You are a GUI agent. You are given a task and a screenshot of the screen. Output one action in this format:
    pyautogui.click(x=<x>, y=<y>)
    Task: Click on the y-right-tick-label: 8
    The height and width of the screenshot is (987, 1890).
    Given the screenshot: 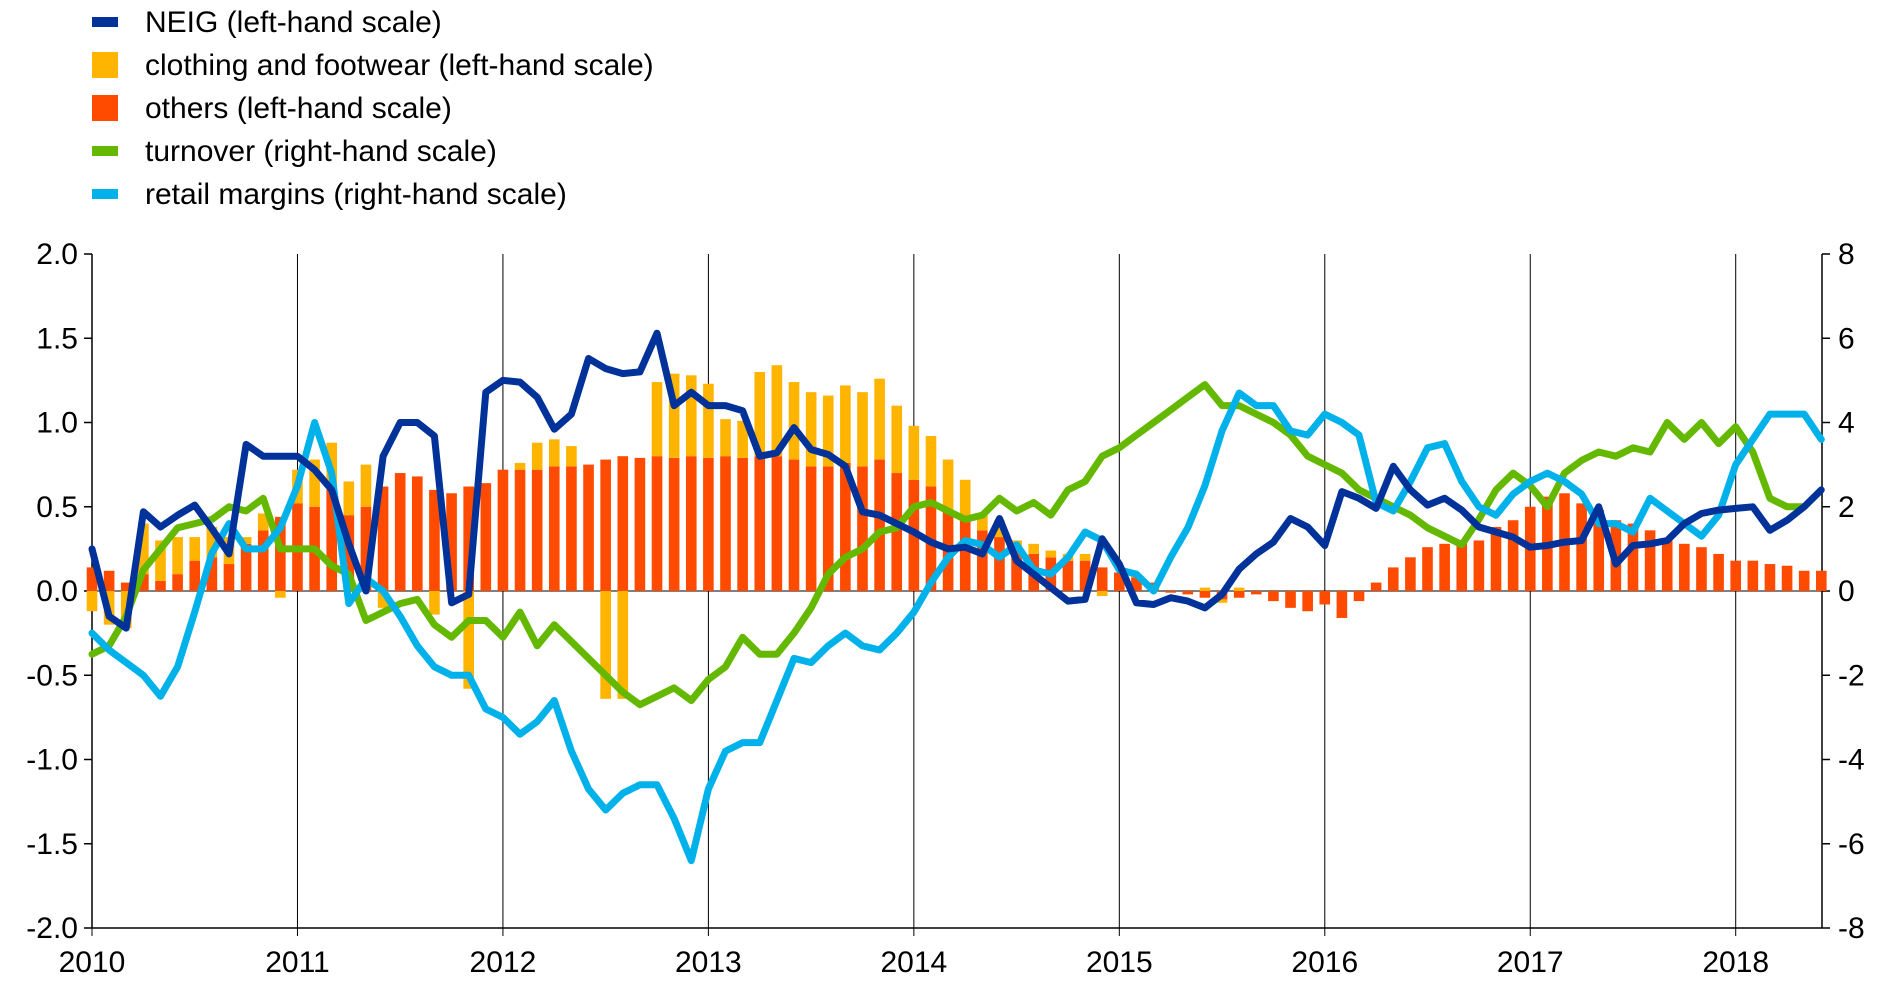 What is the action you would take?
    pyautogui.click(x=1846, y=254)
    